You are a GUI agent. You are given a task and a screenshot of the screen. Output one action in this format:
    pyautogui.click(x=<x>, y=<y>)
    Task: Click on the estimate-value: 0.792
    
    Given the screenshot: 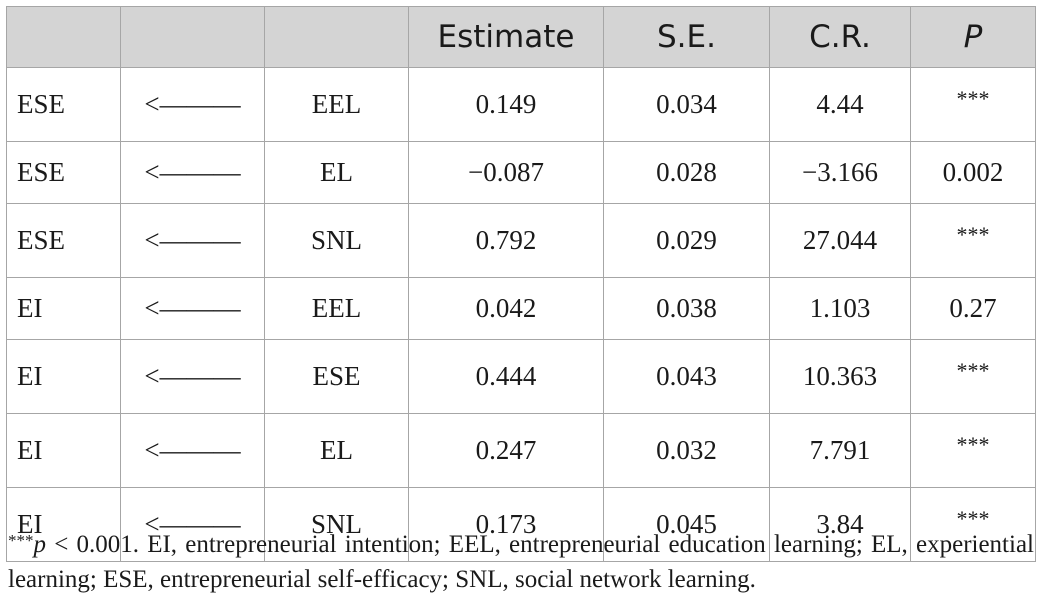 What is the action you would take?
    pyautogui.click(x=506, y=240)
    